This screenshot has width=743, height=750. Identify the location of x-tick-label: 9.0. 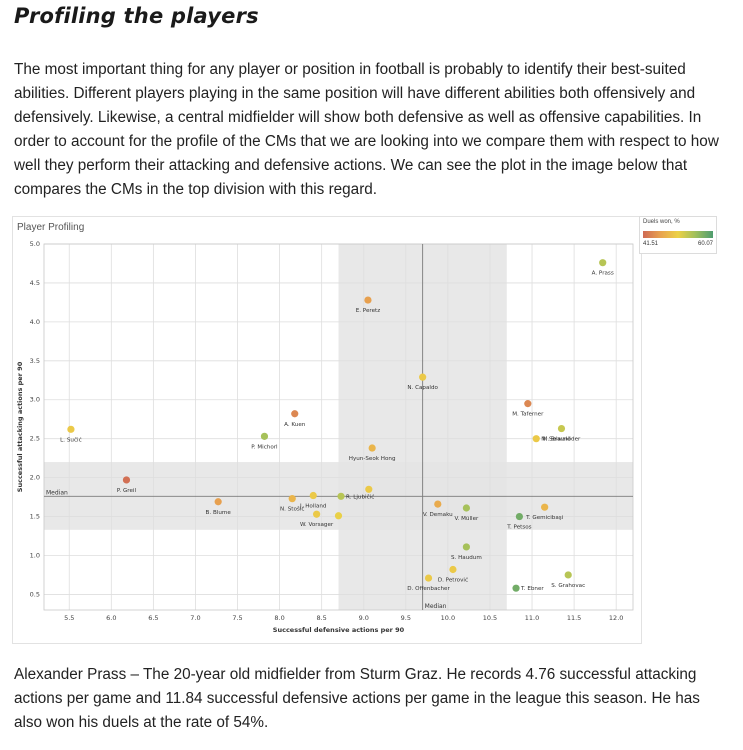
(364, 618).